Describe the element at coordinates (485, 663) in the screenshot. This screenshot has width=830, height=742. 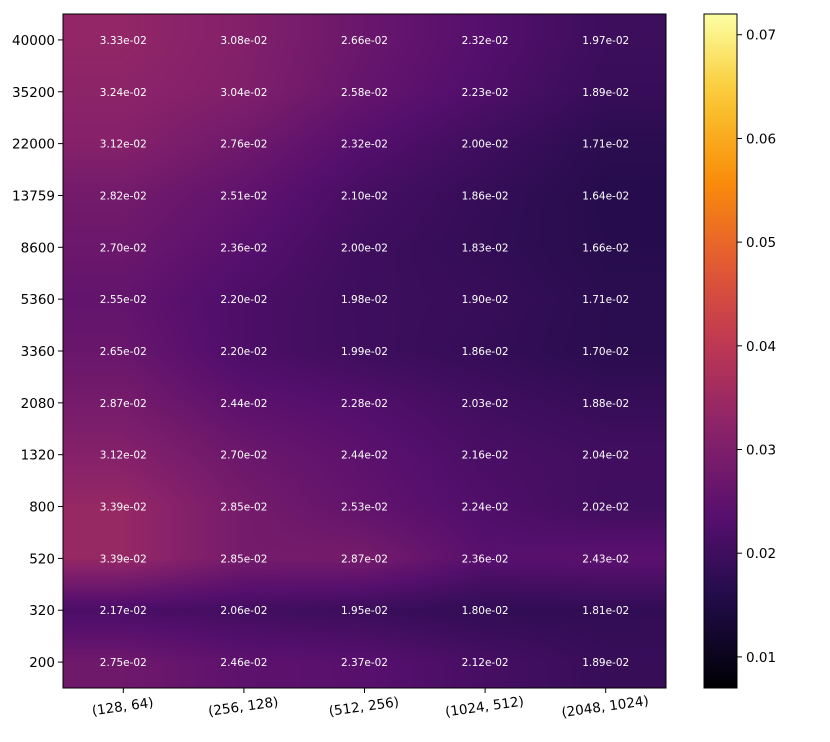
I see `cell-value-label: 2.12e-02` at that location.